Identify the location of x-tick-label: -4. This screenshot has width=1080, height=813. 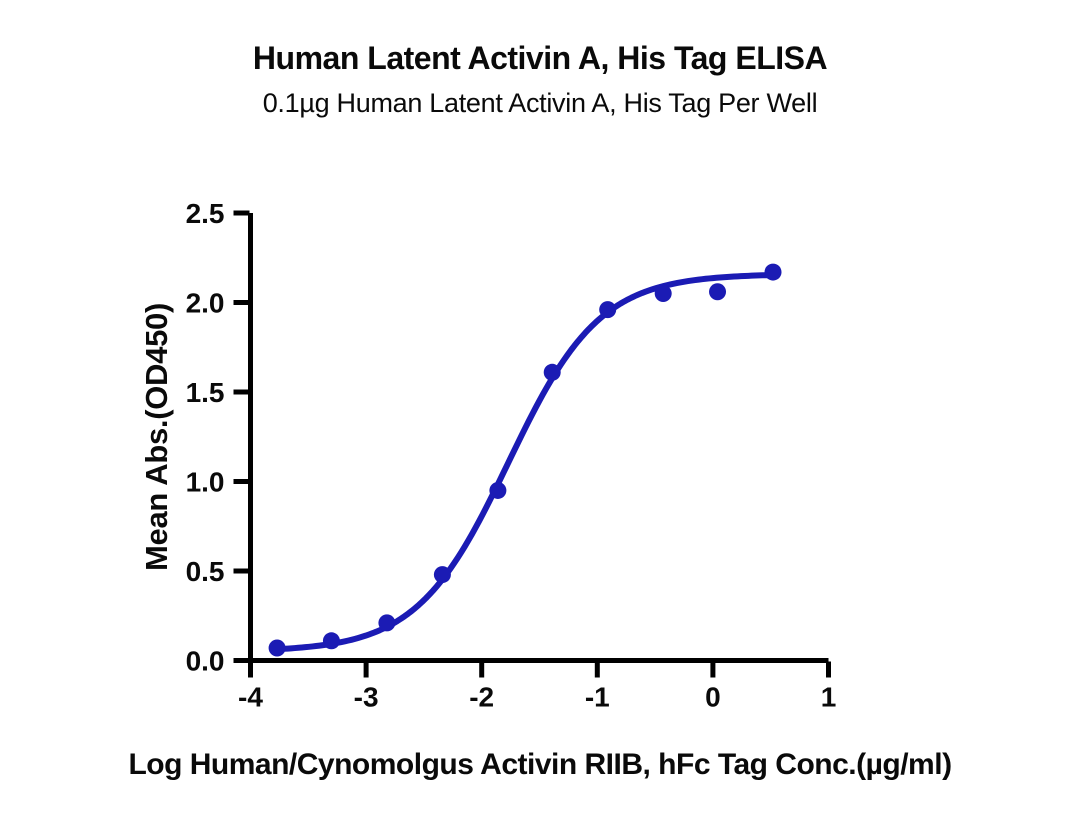
(250, 697).